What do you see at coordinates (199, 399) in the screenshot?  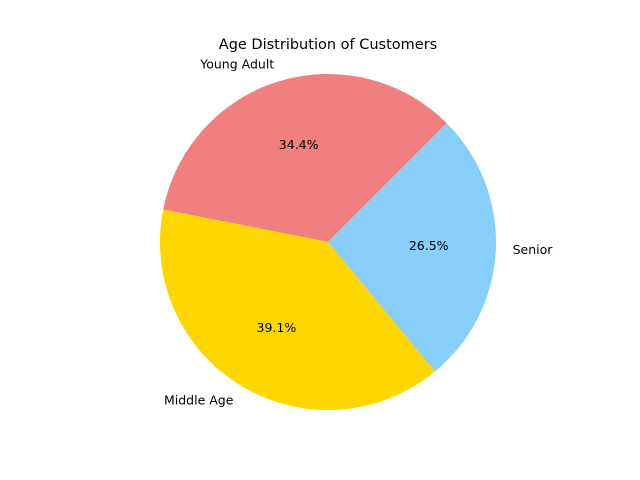 I see `slice-label-middle-age: Middle Age` at bounding box center [199, 399].